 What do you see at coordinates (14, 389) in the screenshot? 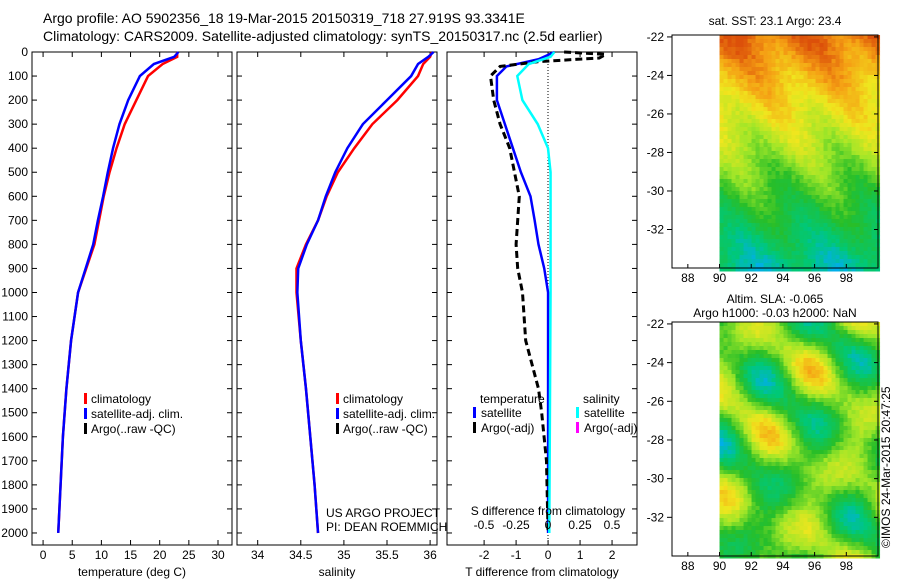
I see `y-tick-label: 1400` at bounding box center [14, 389].